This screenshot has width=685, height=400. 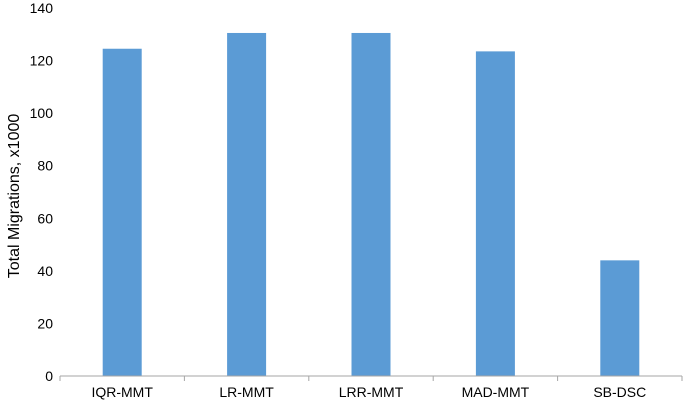 I want to click on x-tick-label: LR-MMT, so click(x=246, y=392).